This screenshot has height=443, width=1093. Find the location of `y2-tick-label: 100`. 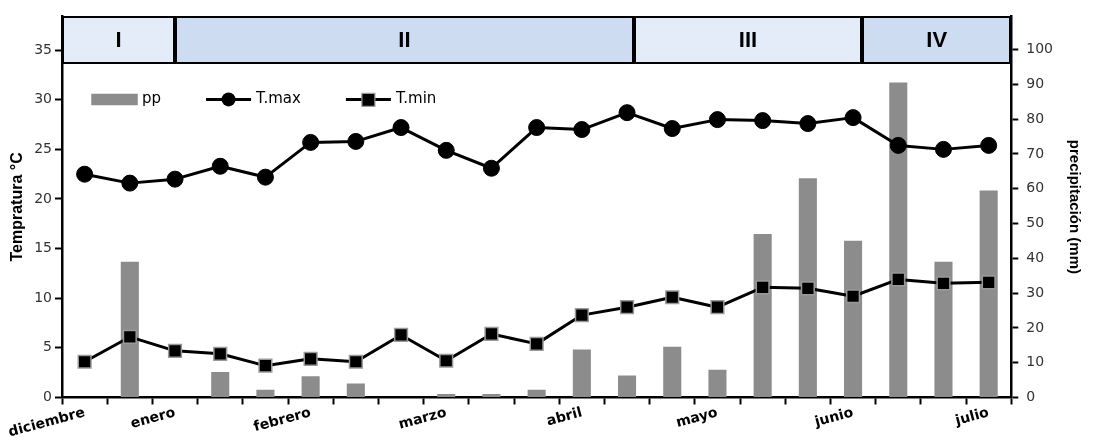

y2-tick-label: 100 is located at coordinates (1040, 48).